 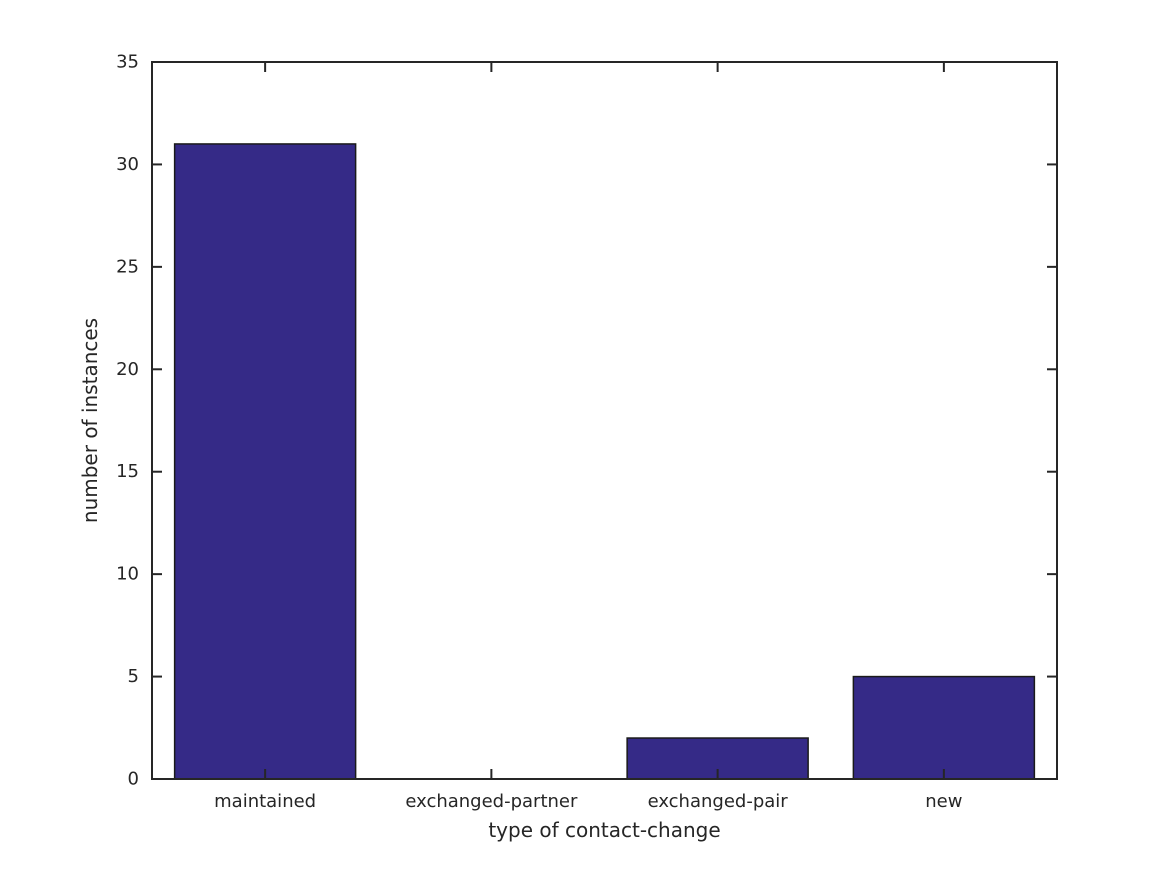 I want to click on y-tick-label-15: 15, so click(x=127, y=471).